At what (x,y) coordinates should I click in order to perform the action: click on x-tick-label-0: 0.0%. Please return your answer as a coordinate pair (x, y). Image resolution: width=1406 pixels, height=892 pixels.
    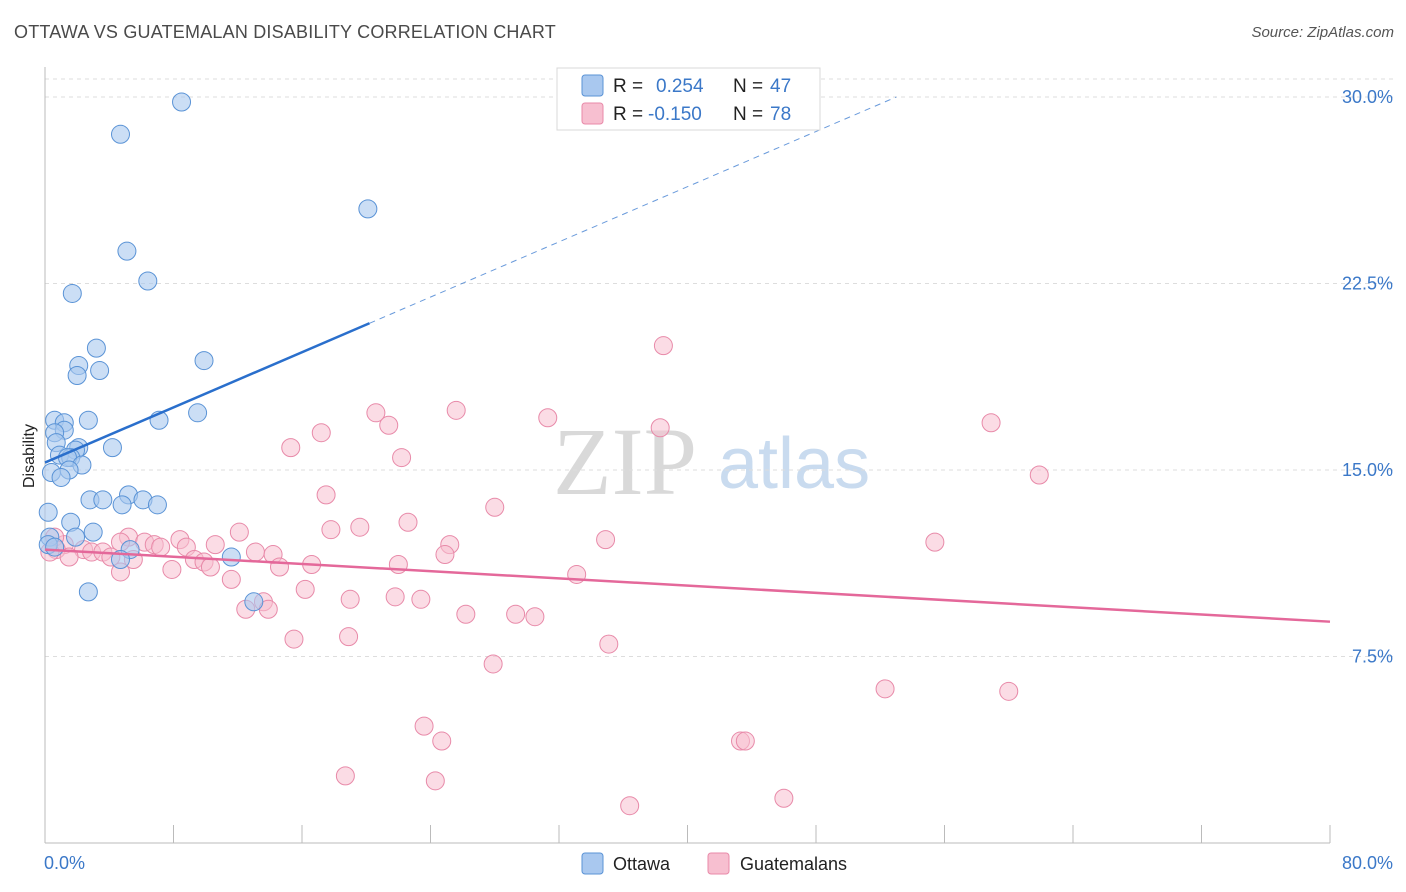
    Looking at the image, I should click on (64, 863).